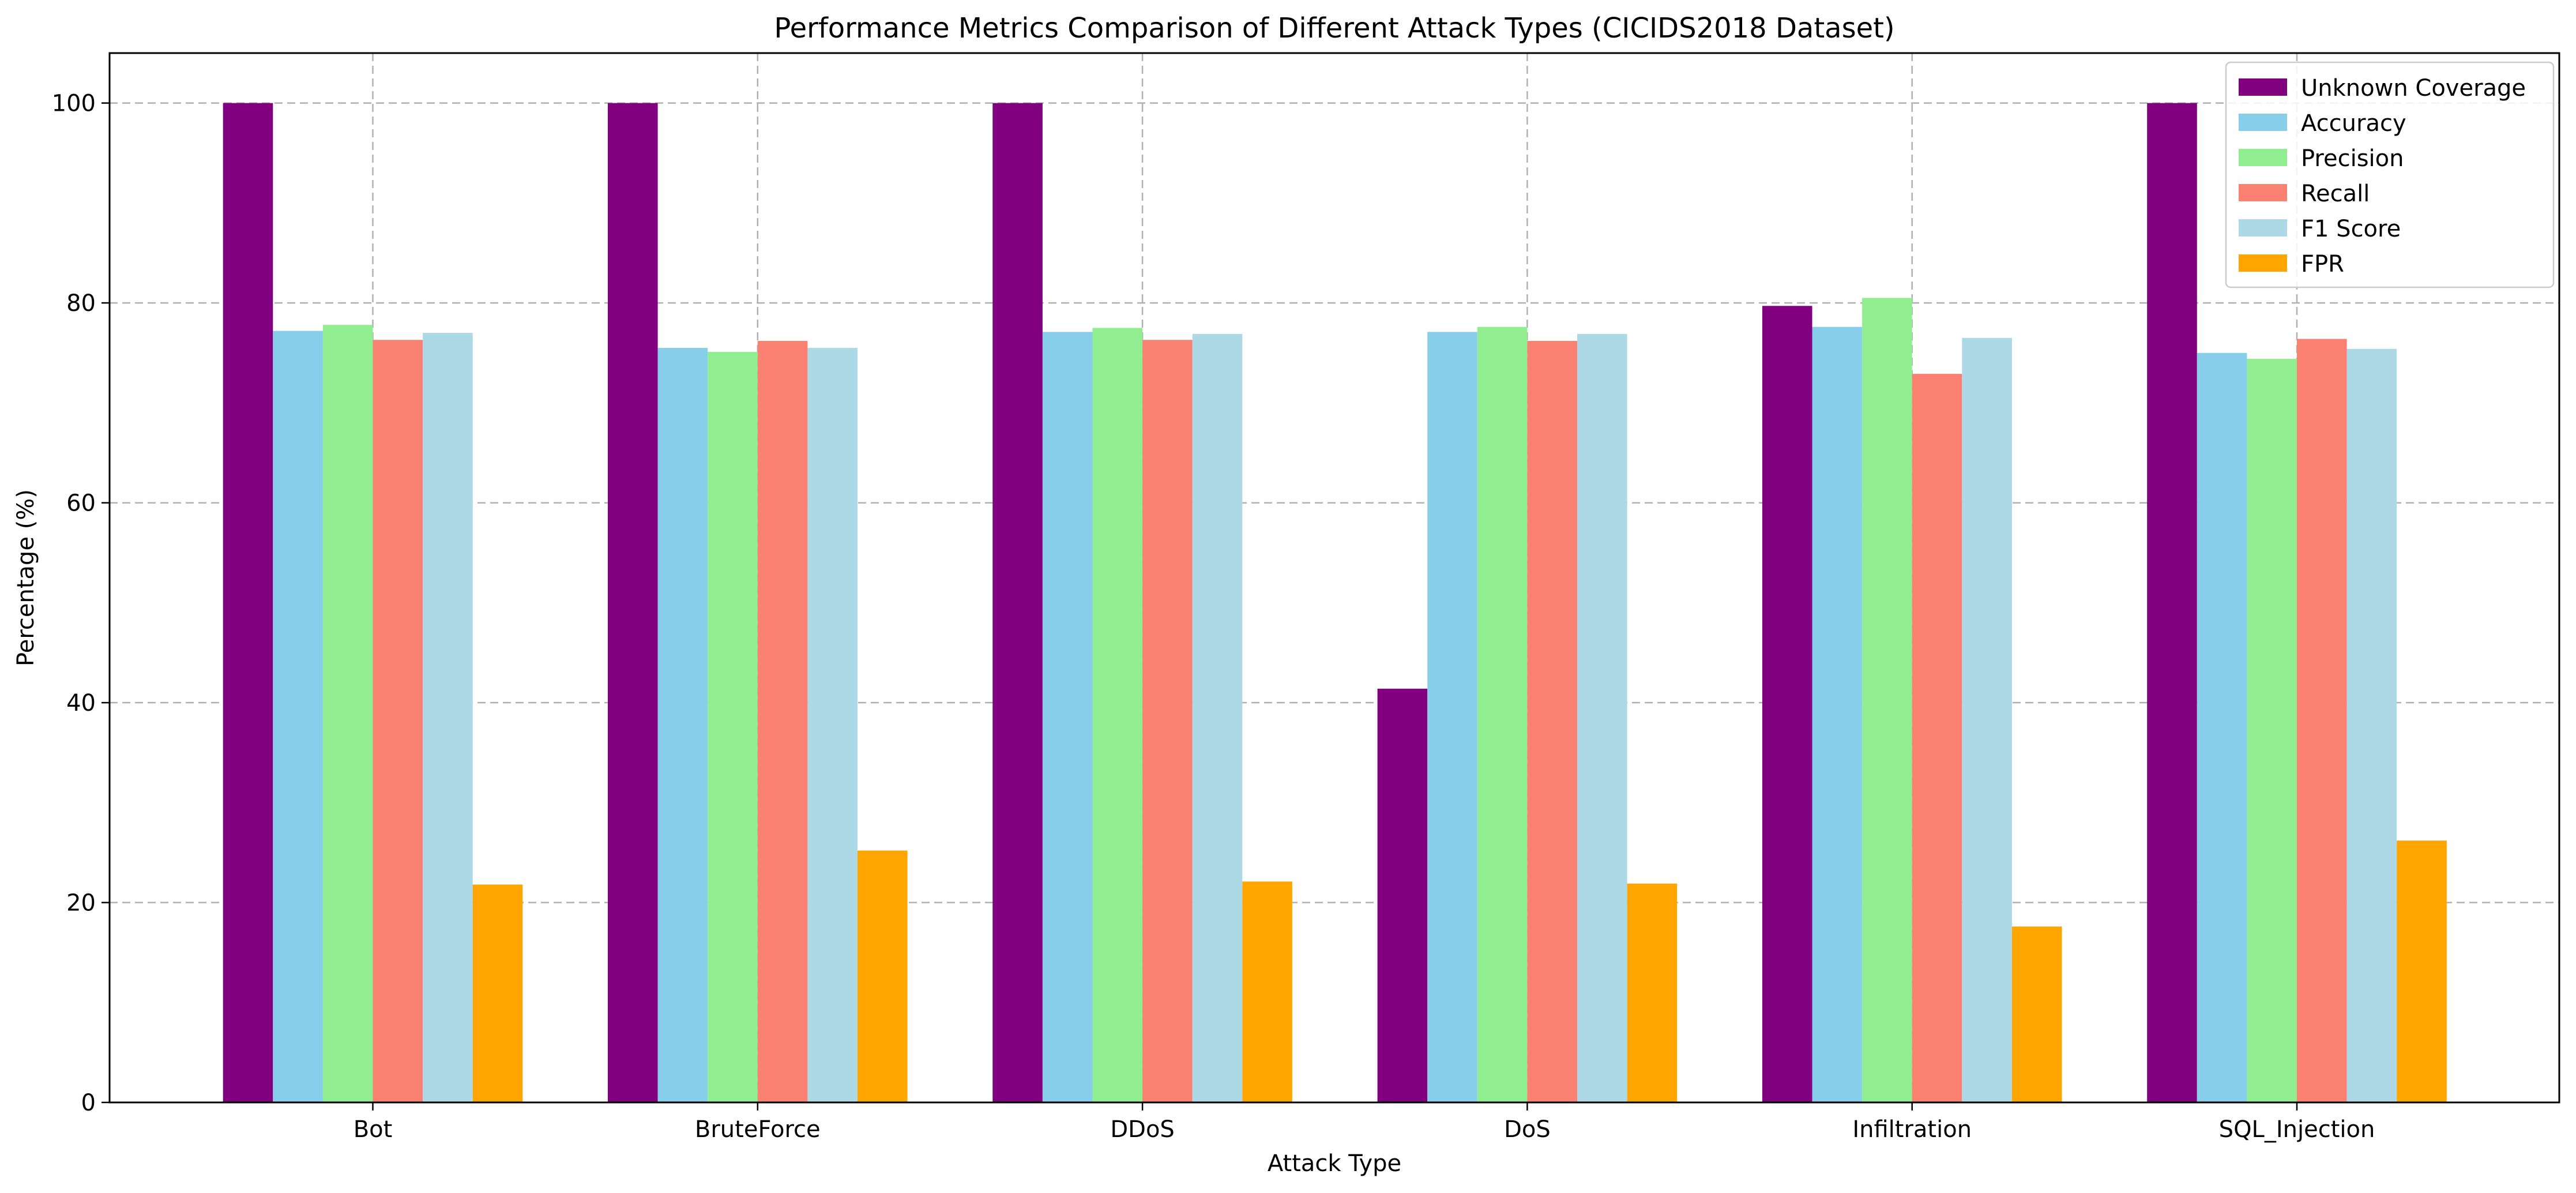 Image resolution: width=2576 pixels, height=1193 pixels. I want to click on bar-precision-sql_injection, so click(2272, 730).